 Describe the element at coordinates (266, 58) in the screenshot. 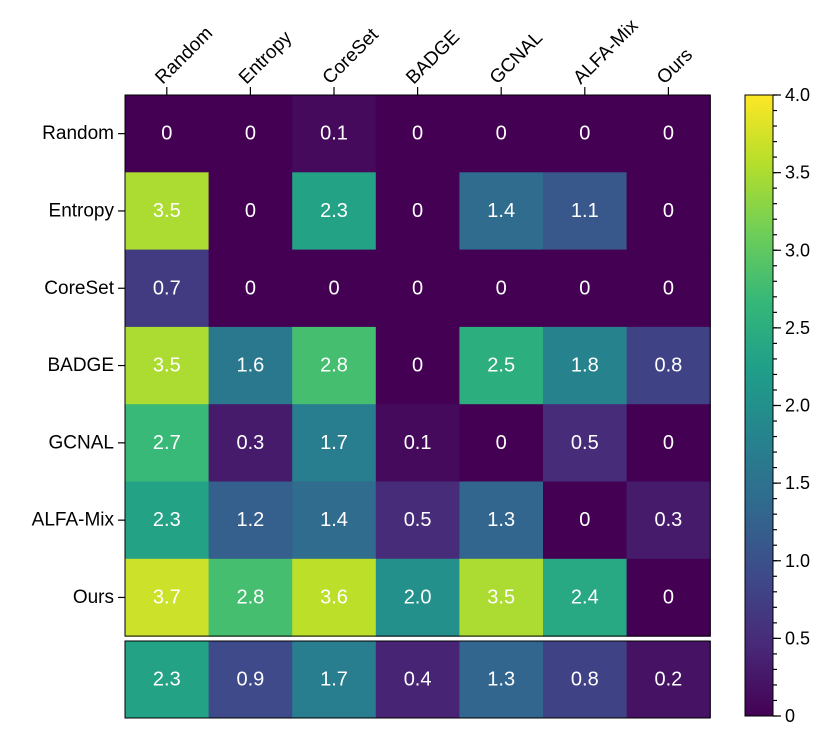

I see `column-label: Entropy` at that location.